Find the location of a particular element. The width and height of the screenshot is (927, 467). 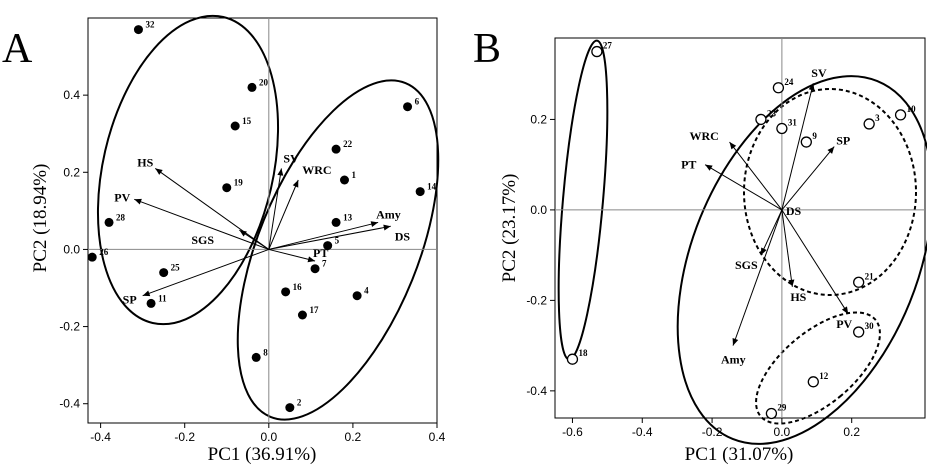

ellipse-a-left is located at coordinates (188, 170).